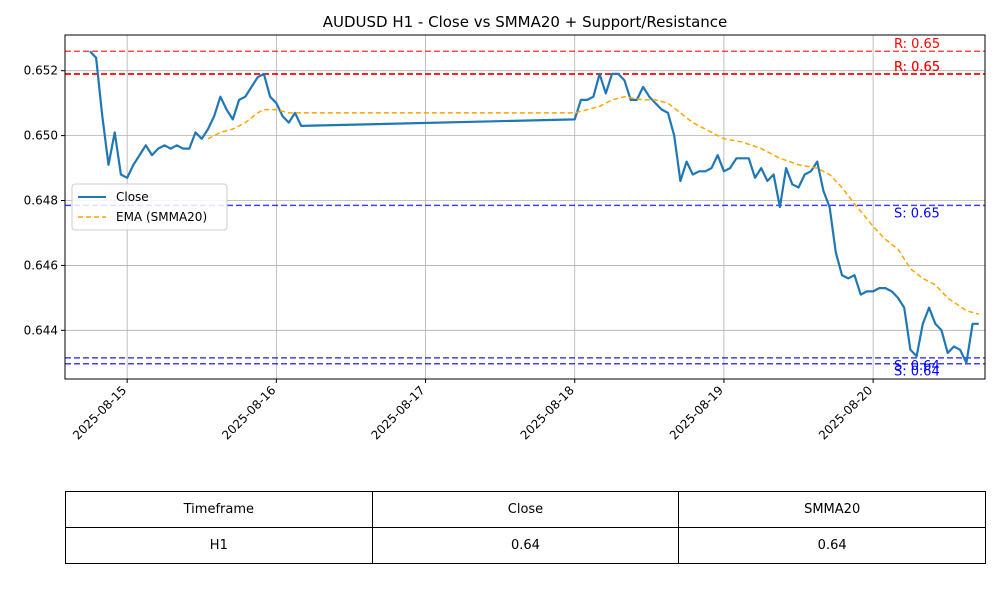  I want to click on support-label: S: 0.65, so click(917, 213).